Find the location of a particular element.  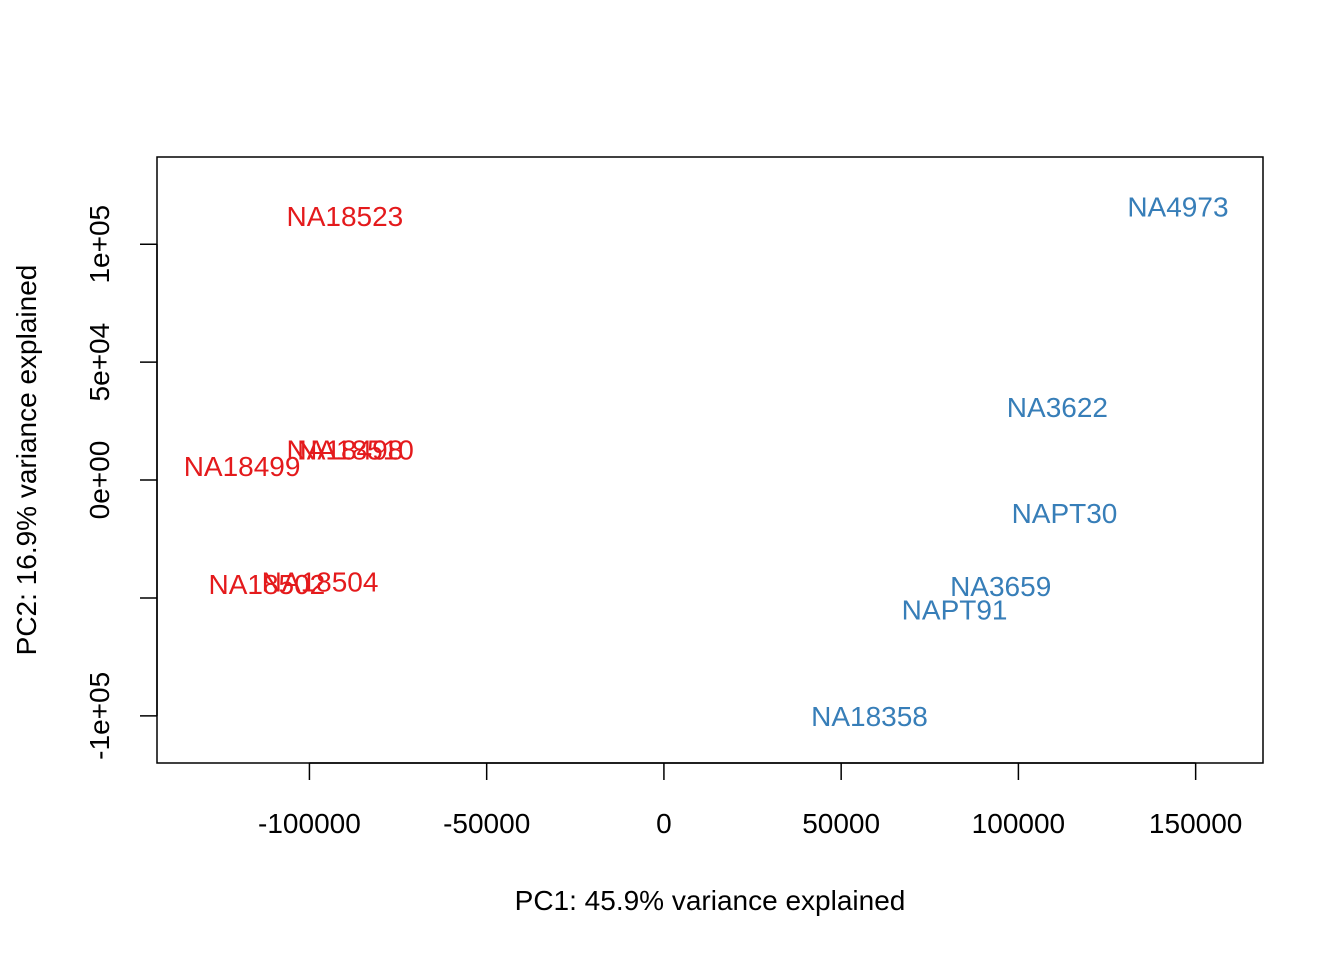

y-tick-label: 0e+00 is located at coordinates (99, 480).